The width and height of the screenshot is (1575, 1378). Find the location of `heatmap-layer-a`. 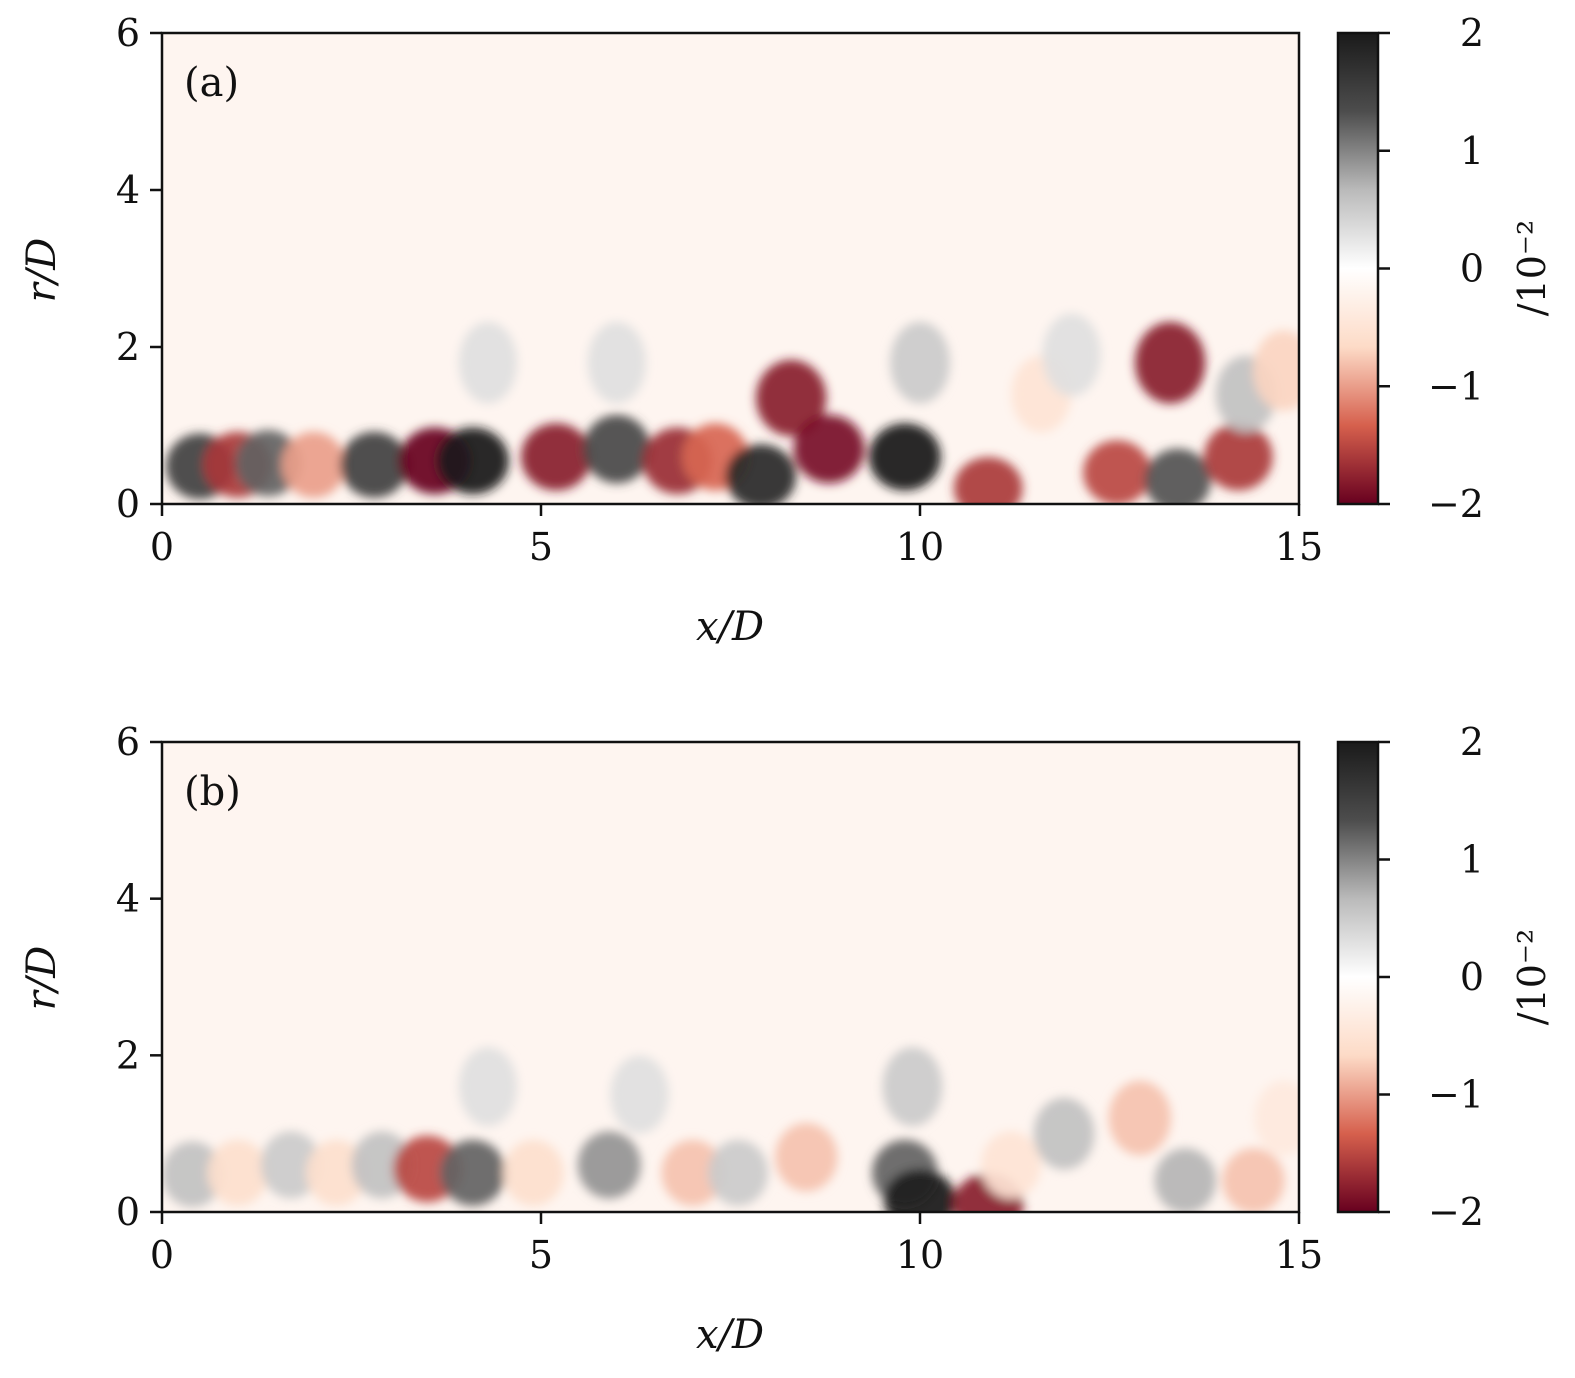

heatmap-layer-a is located at coordinates (732, 408).